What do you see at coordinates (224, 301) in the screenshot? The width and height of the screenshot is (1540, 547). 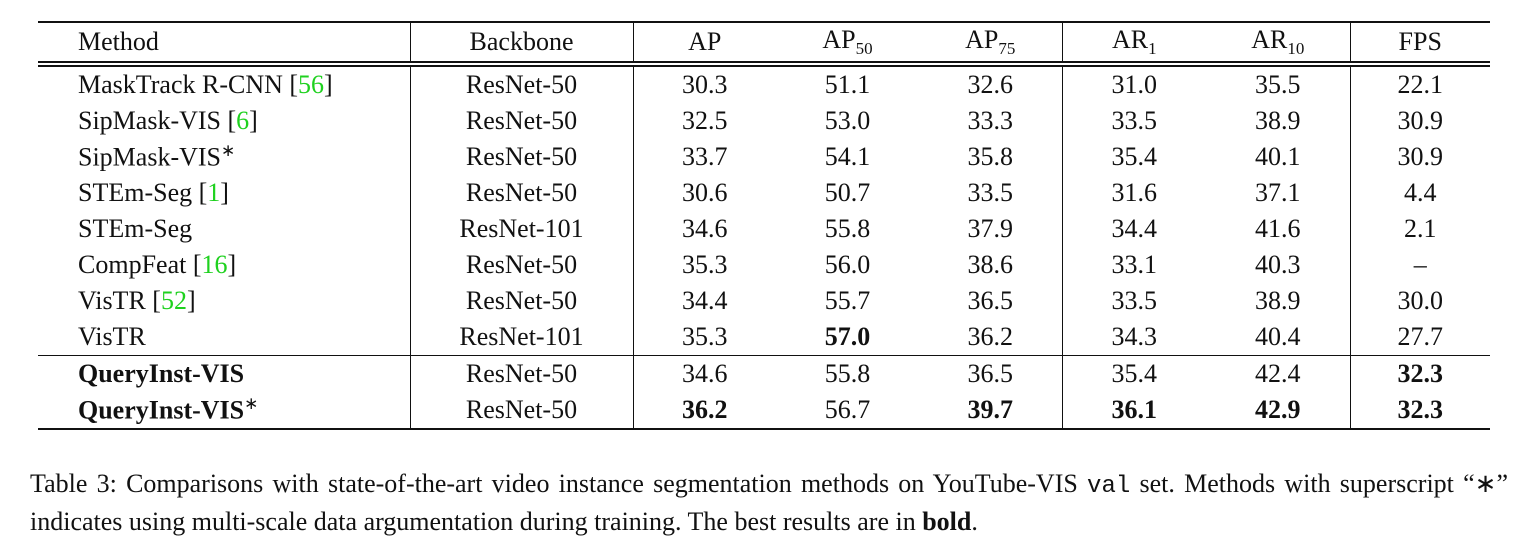 I see `method-cell: VisTR [52]` at bounding box center [224, 301].